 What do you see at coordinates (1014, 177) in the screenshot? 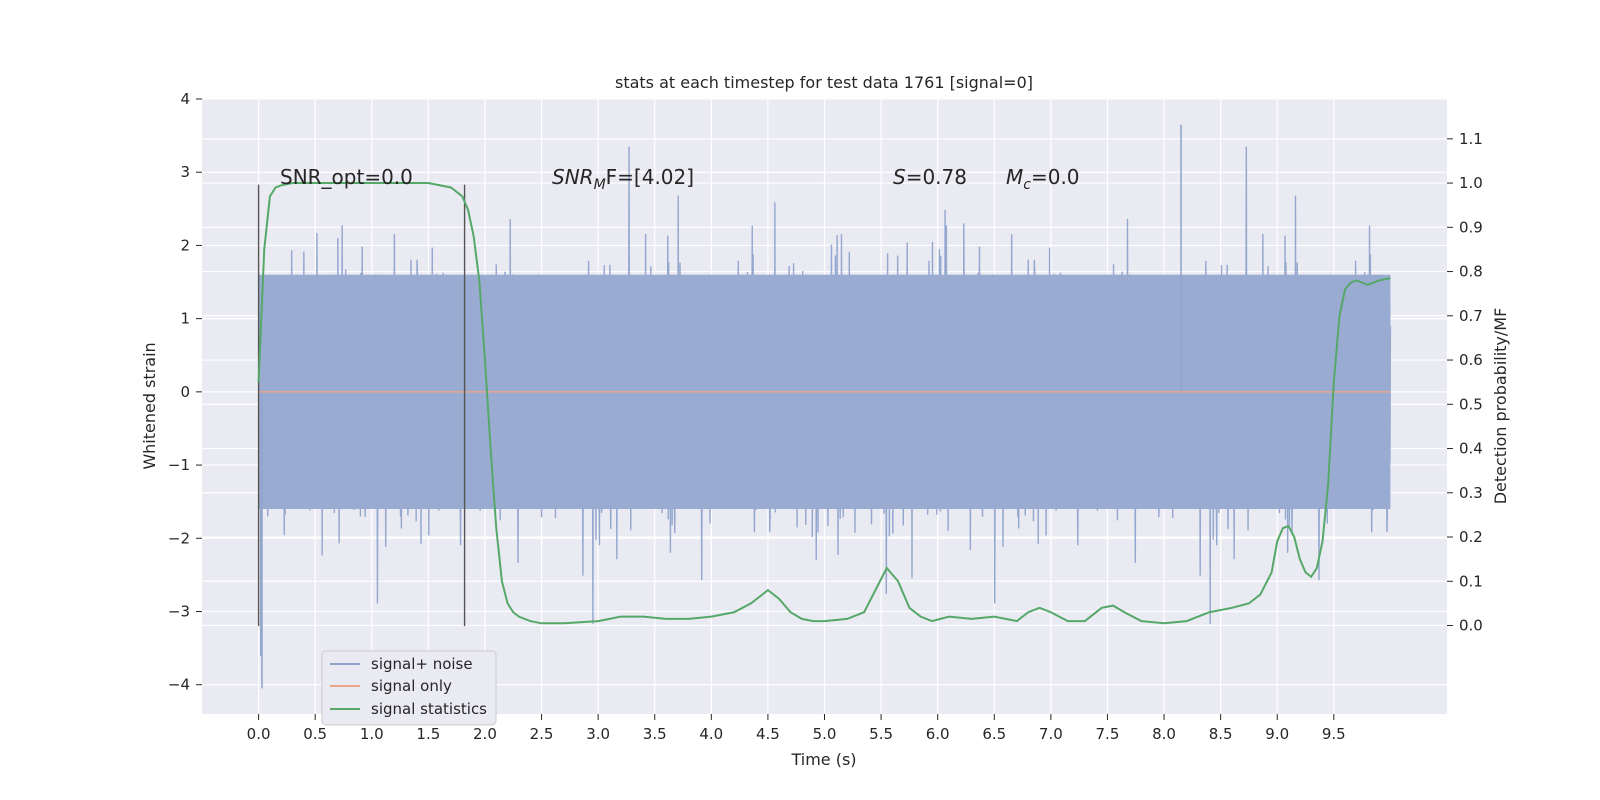
I see `annotation-mc-base: M` at bounding box center [1014, 177].